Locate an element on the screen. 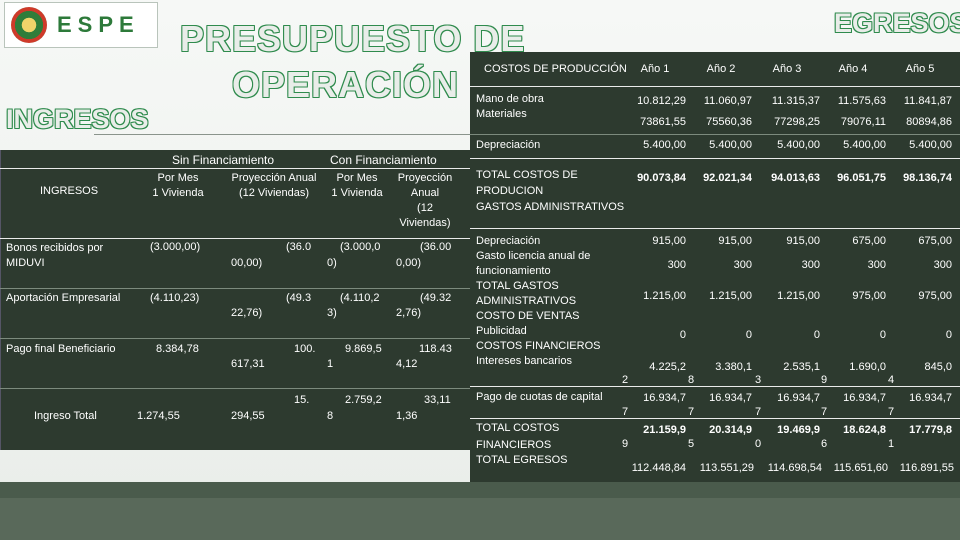 This screenshot has height=540, width=960. cuotas-y5-b: 7 is located at coordinates (891, 412).